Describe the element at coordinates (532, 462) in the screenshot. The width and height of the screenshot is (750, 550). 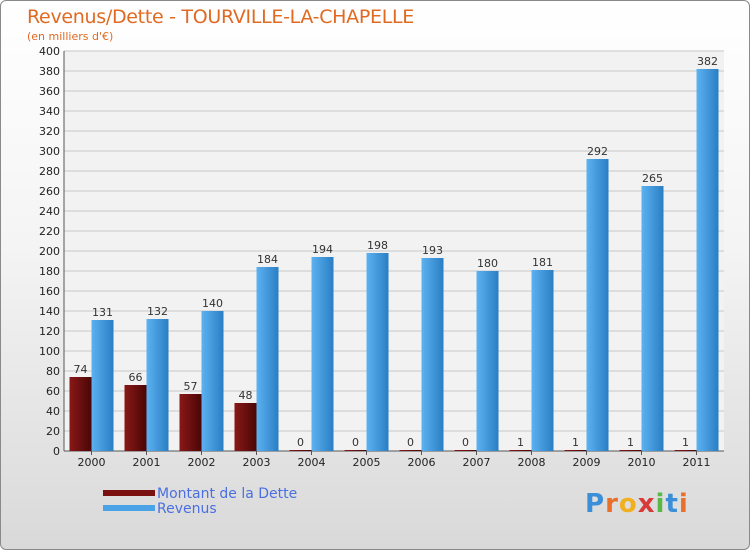
I see `x-tick-label-2008: 2008` at that location.